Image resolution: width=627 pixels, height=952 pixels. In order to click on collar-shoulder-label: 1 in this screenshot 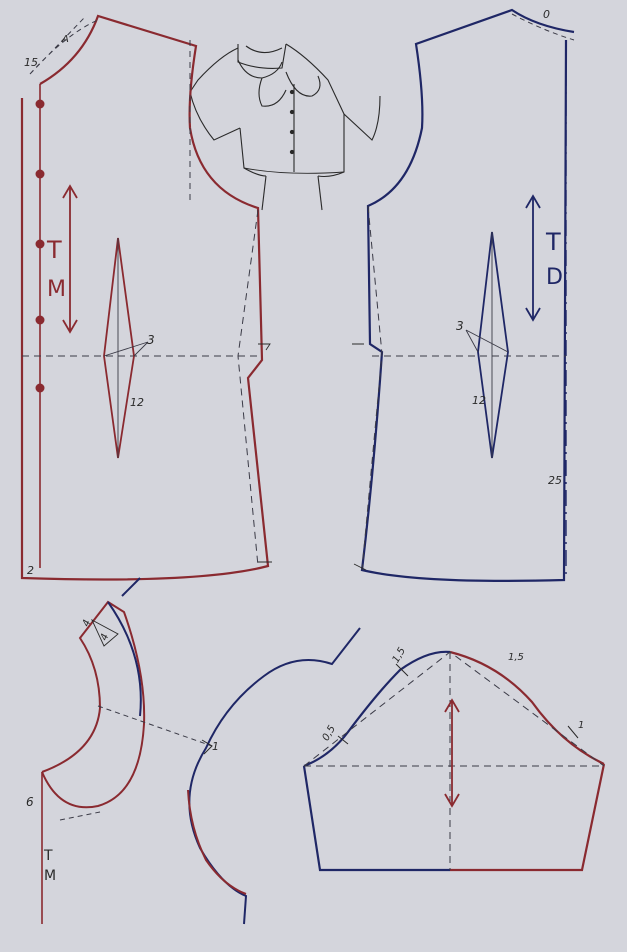, I will do `click(215, 746)`.